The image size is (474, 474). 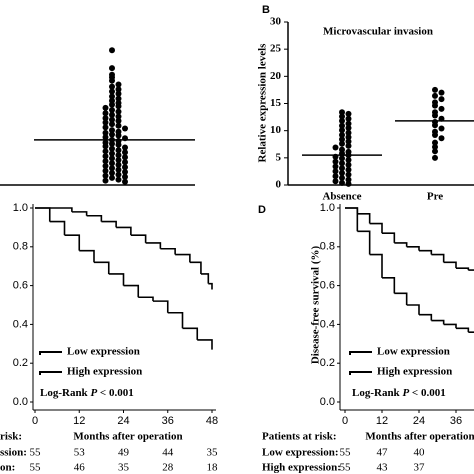 I want to click on annotation-part: Log-Rank, so click(x=377, y=393).